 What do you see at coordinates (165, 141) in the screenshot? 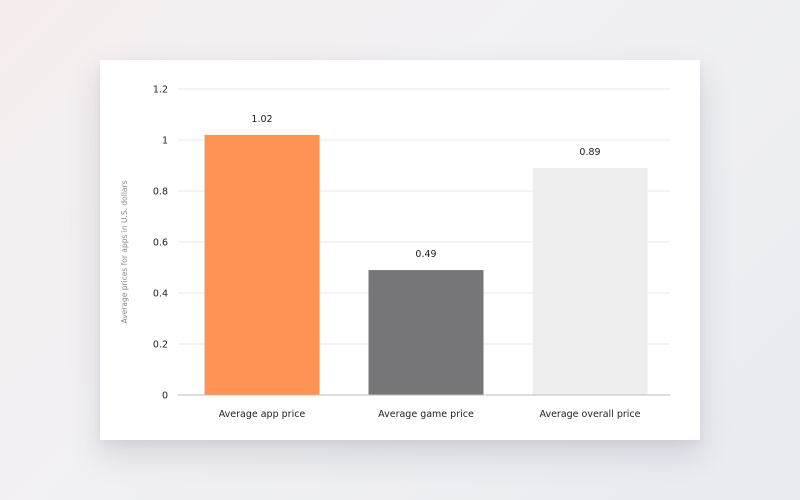
I see `y-tick-label: 1` at bounding box center [165, 141].